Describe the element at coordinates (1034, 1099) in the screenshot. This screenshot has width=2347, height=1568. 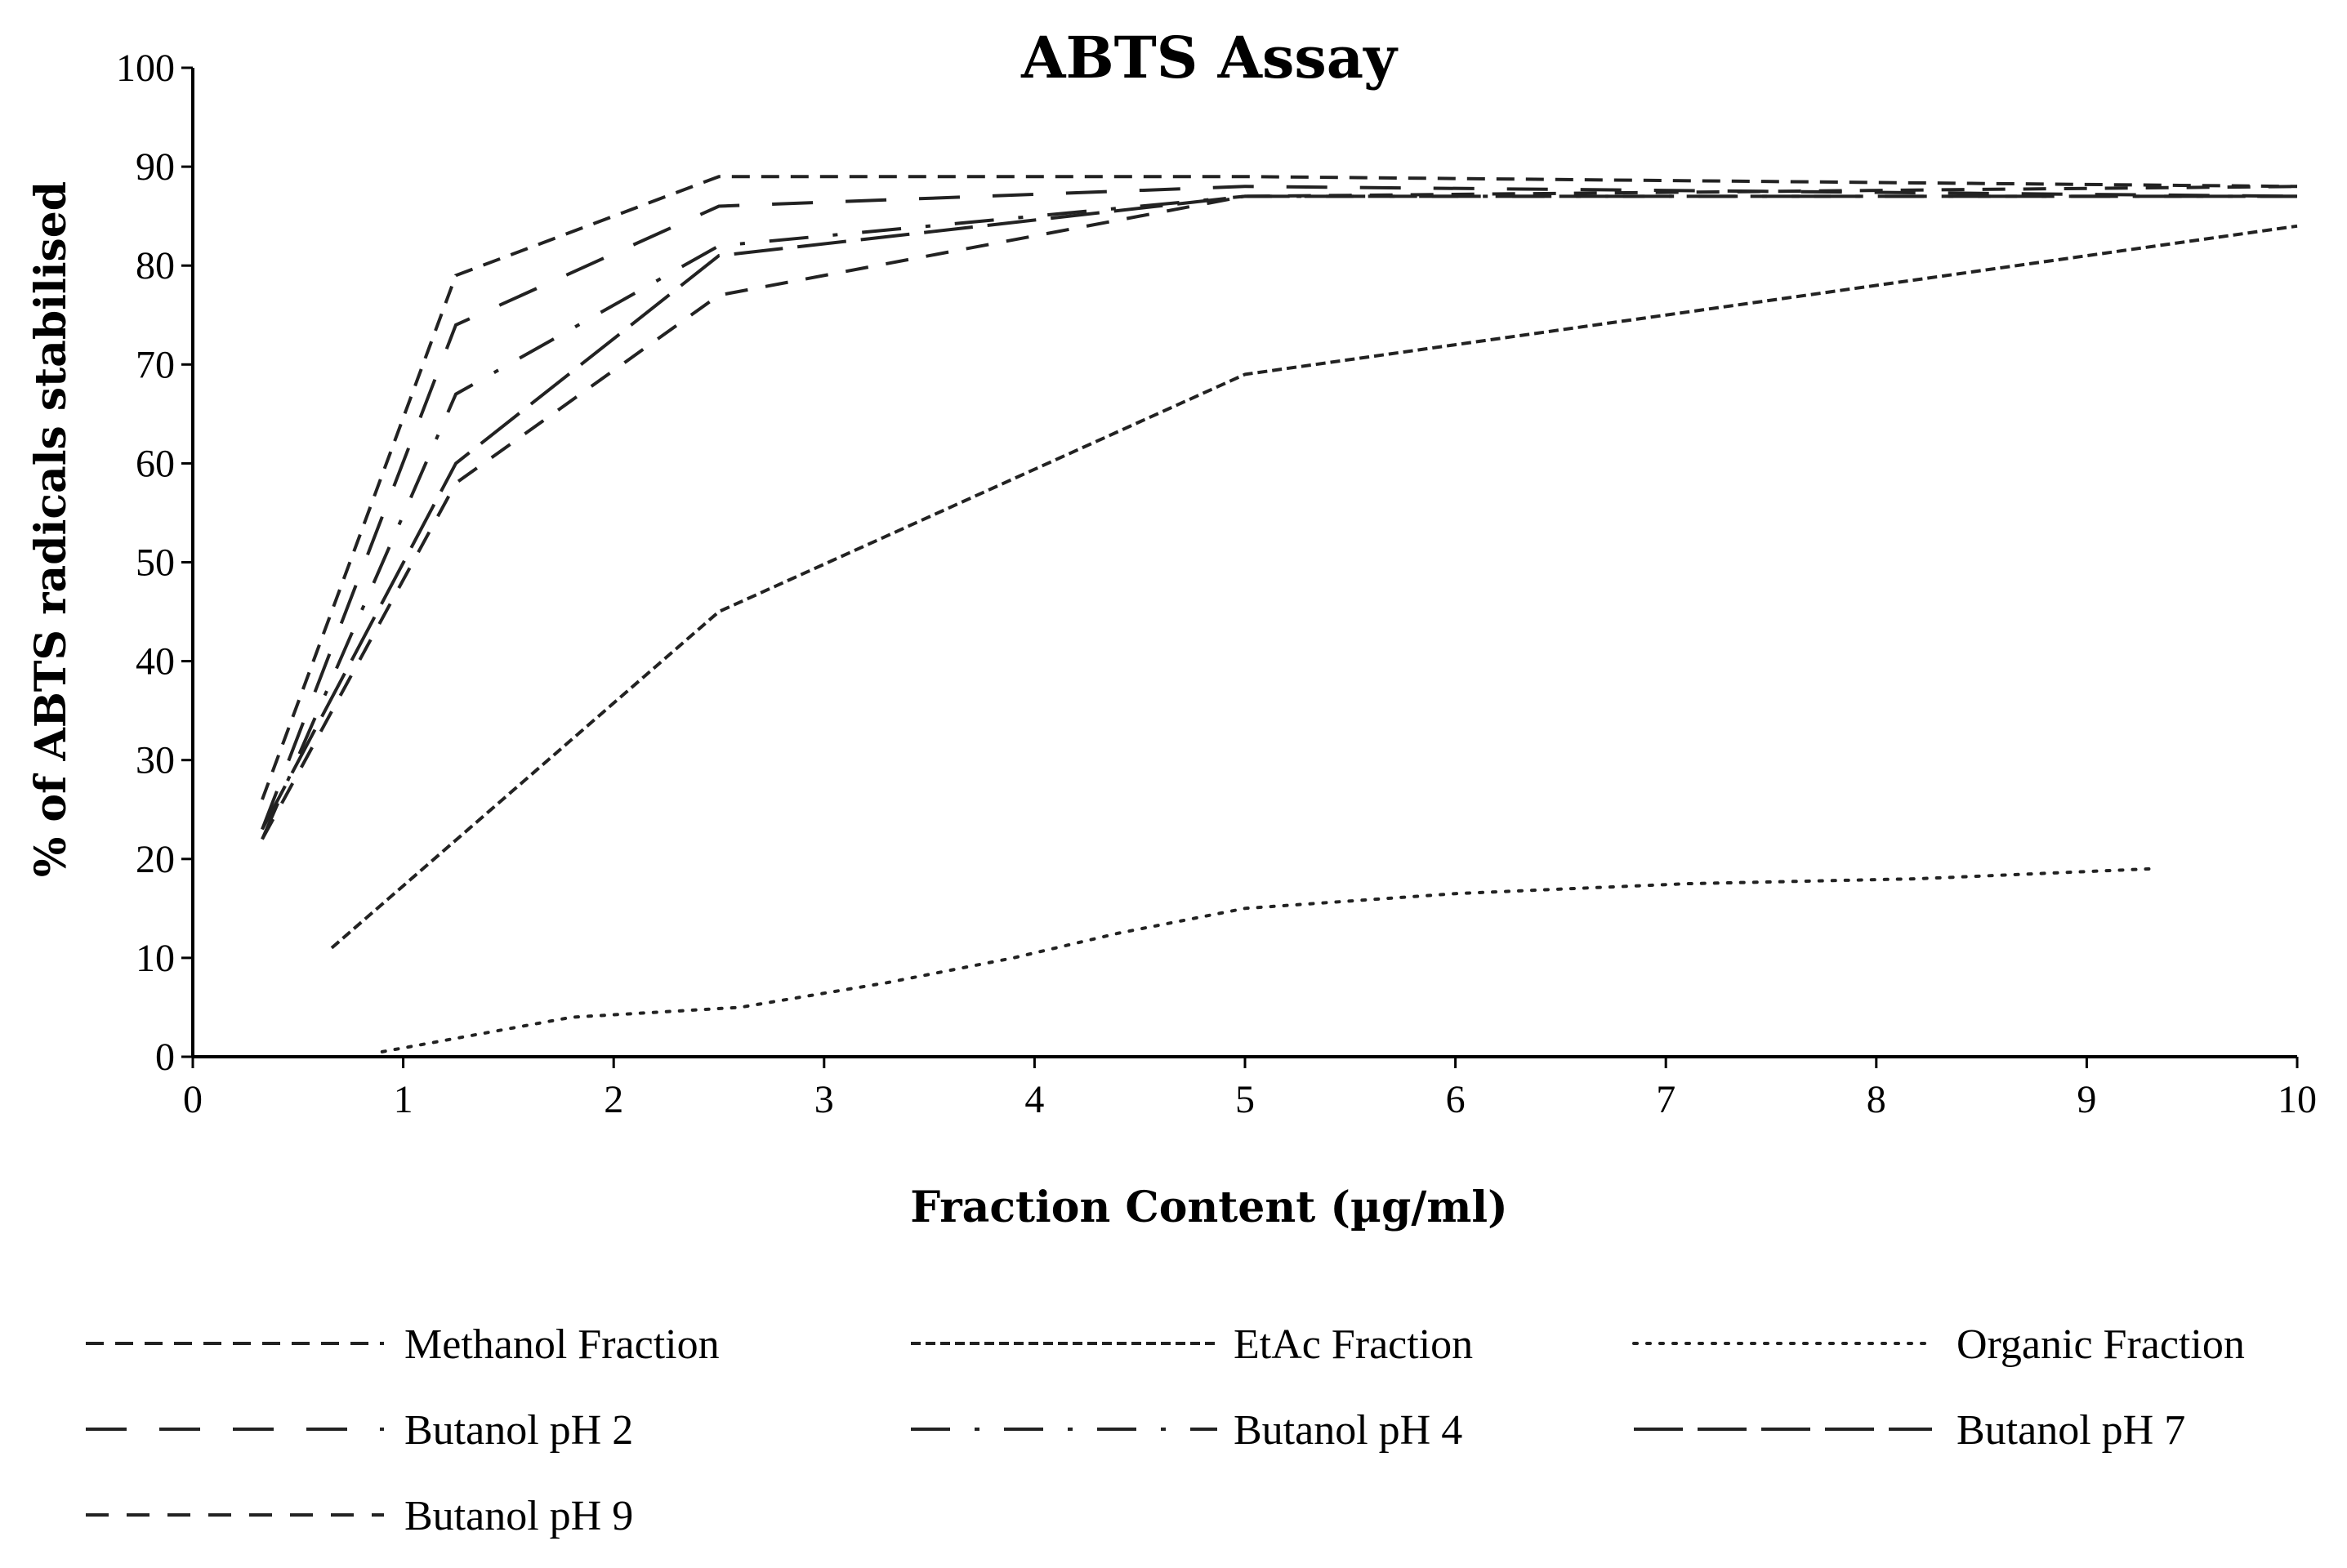
I see `x-tick-label: 4` at that location.